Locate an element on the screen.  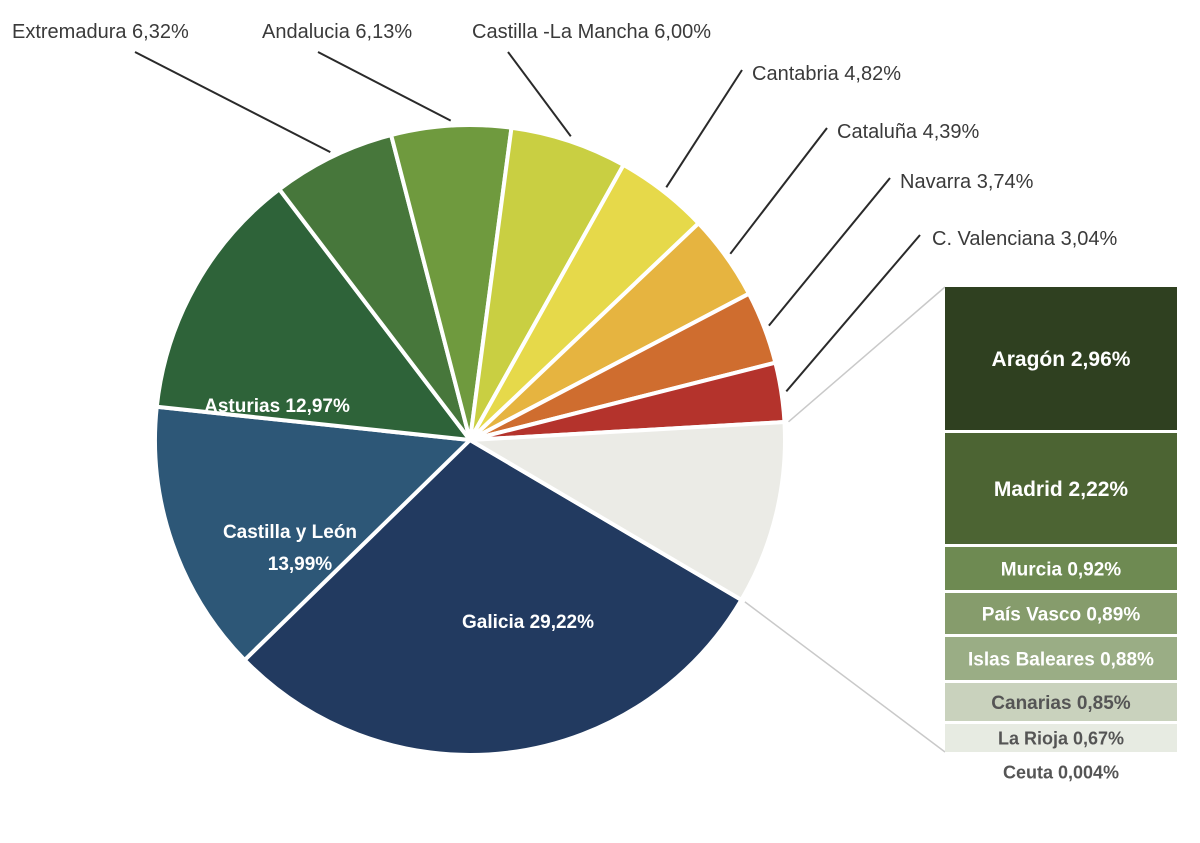
slice-label-castilla-y-leon-value: 13,99% is located at coordinates (300, 564).